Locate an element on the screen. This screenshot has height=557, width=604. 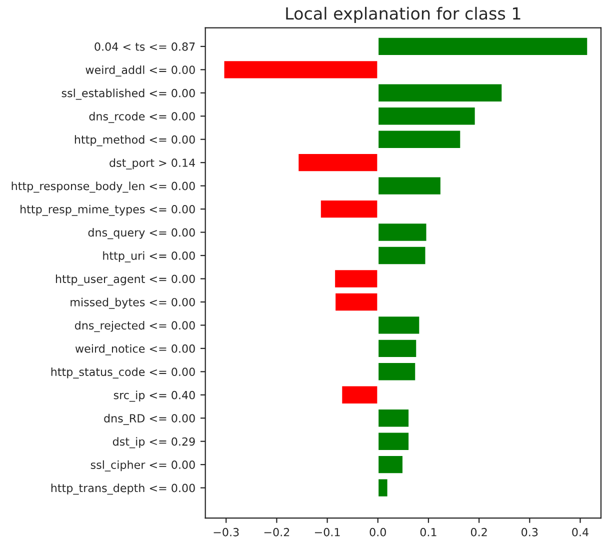
x-tick-label: −0.1 is located at coordinates (327, 532).